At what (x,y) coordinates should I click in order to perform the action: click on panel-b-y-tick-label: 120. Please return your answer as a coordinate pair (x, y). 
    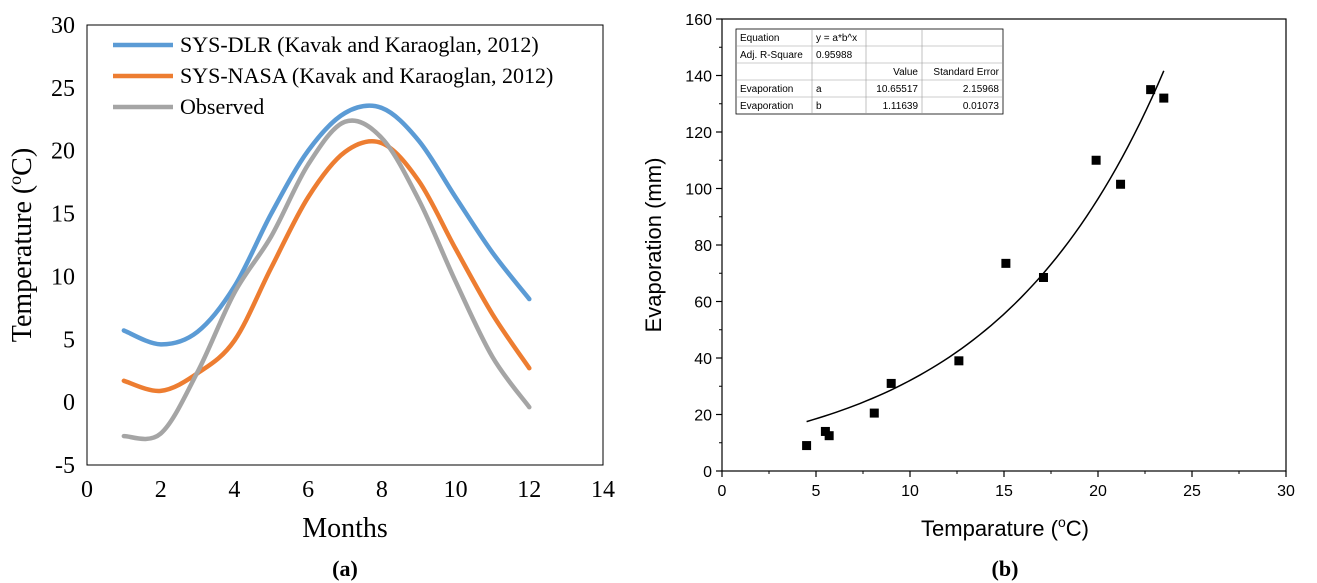
    Looking at the image, I should click on (698, 133).